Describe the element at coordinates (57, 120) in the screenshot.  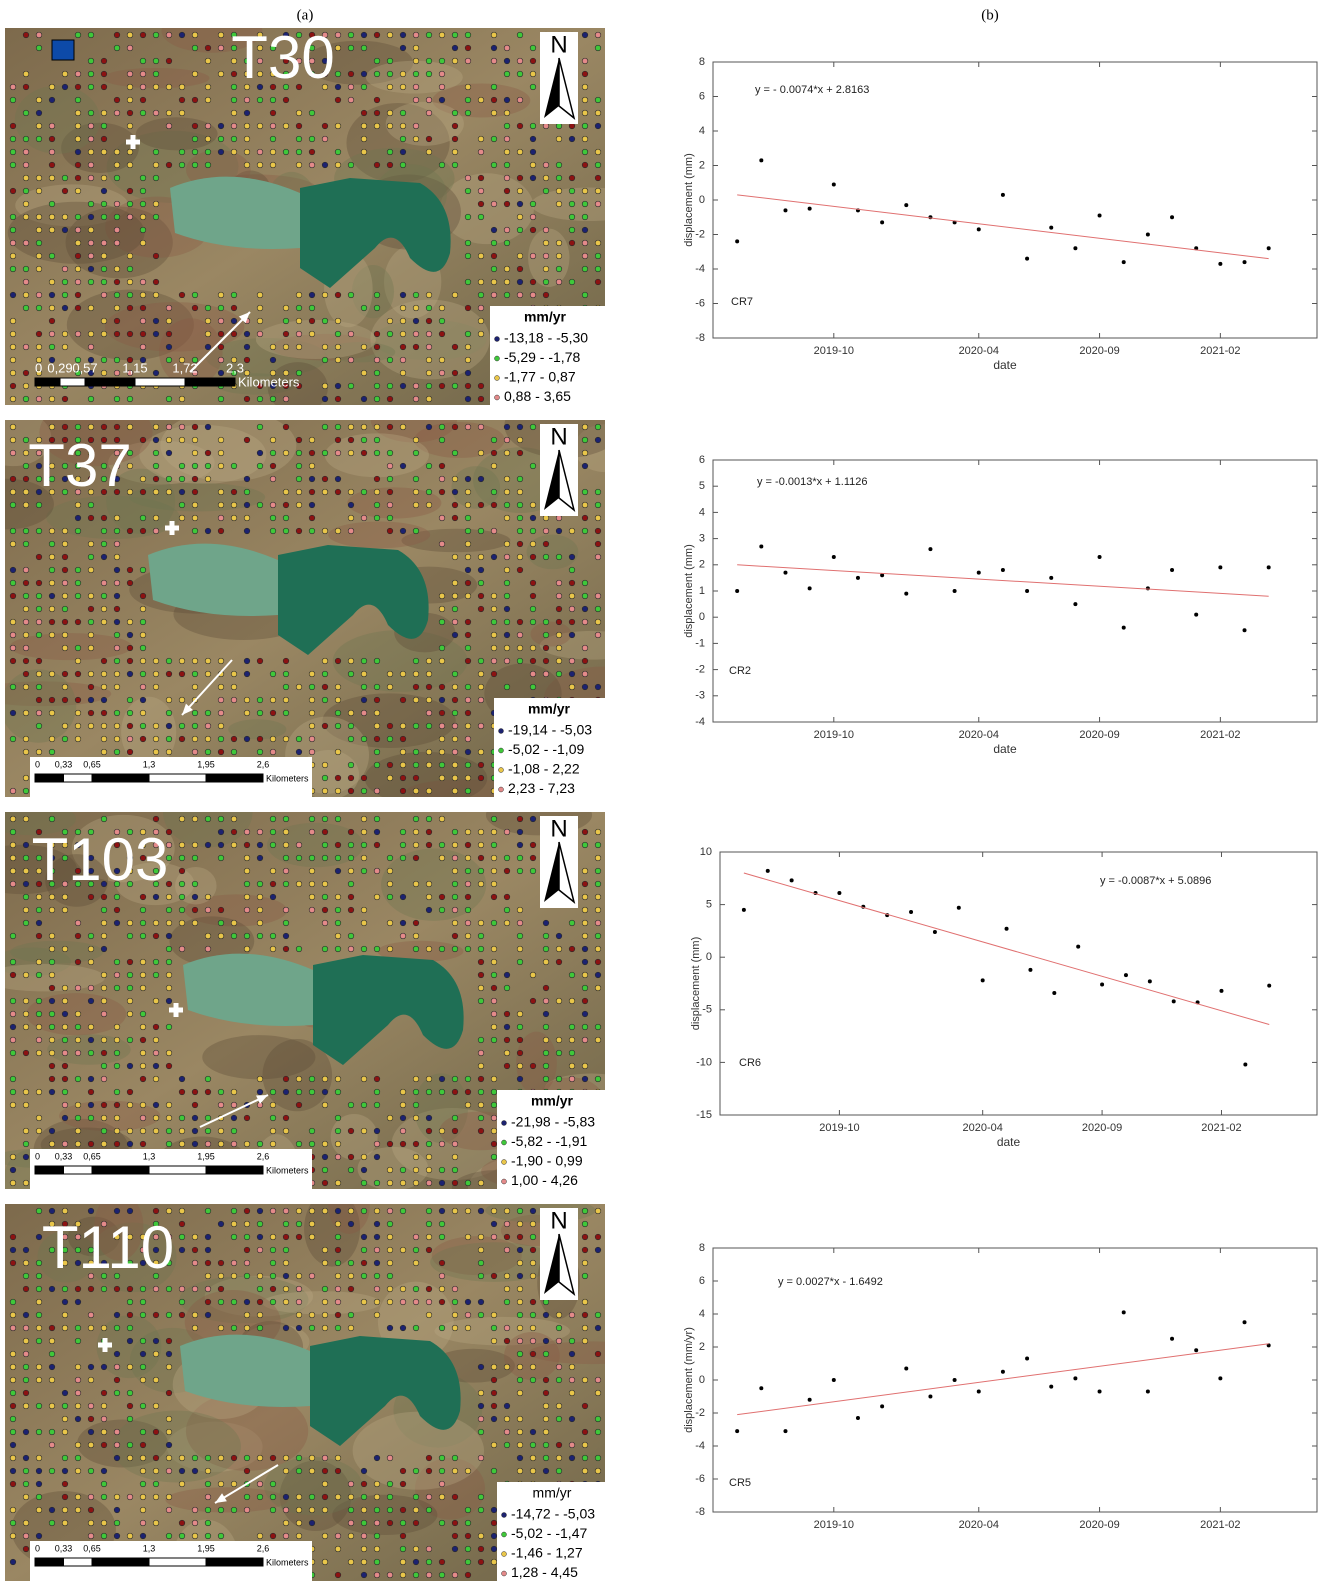
I see `terrain` at that location.